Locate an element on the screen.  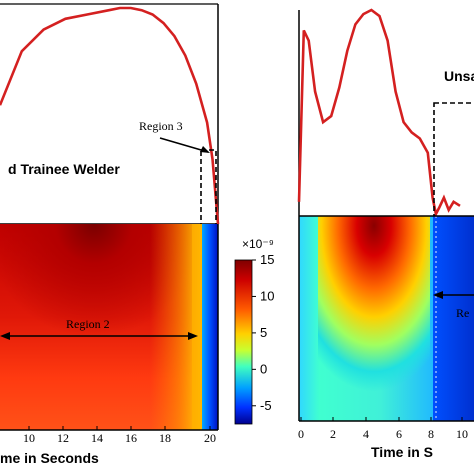
colorbar-tick-label: 5 is located at coordinates (263, 332).